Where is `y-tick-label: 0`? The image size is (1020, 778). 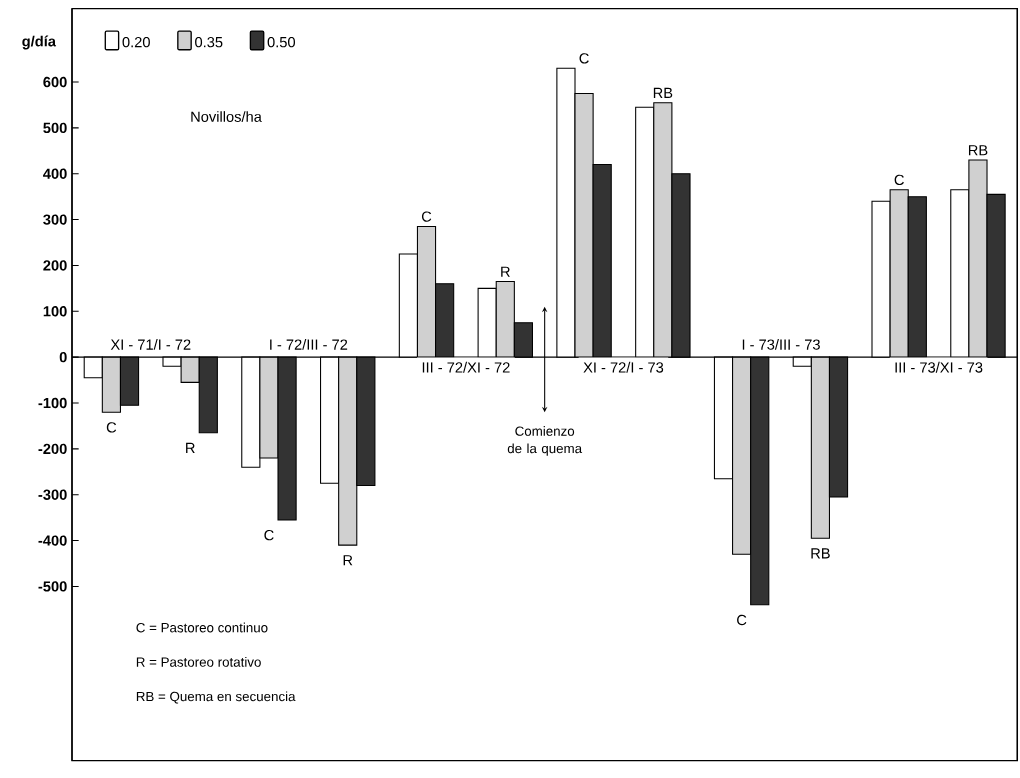
y-tick-label: 0 is located at coordinates (63, 357).